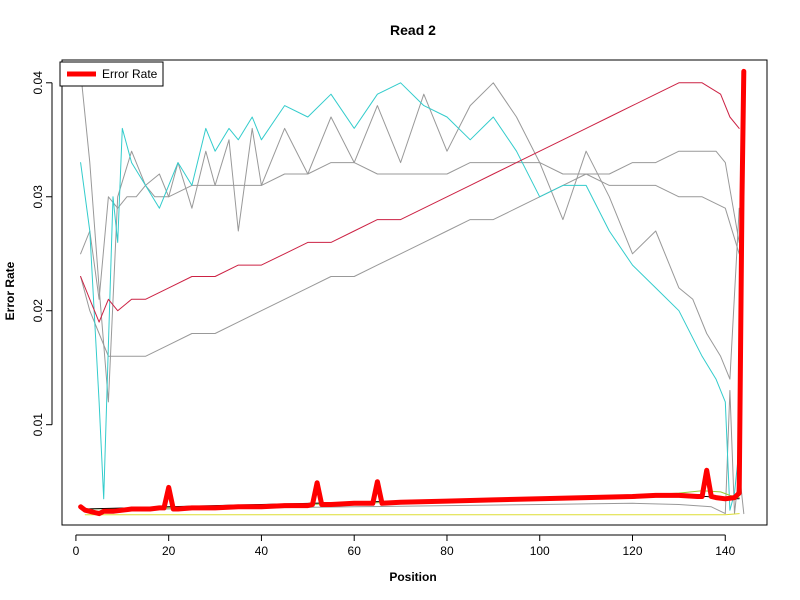 The image size is (800, 600). I want to click on y-axis-title: Error Rate, so click(10, 290).